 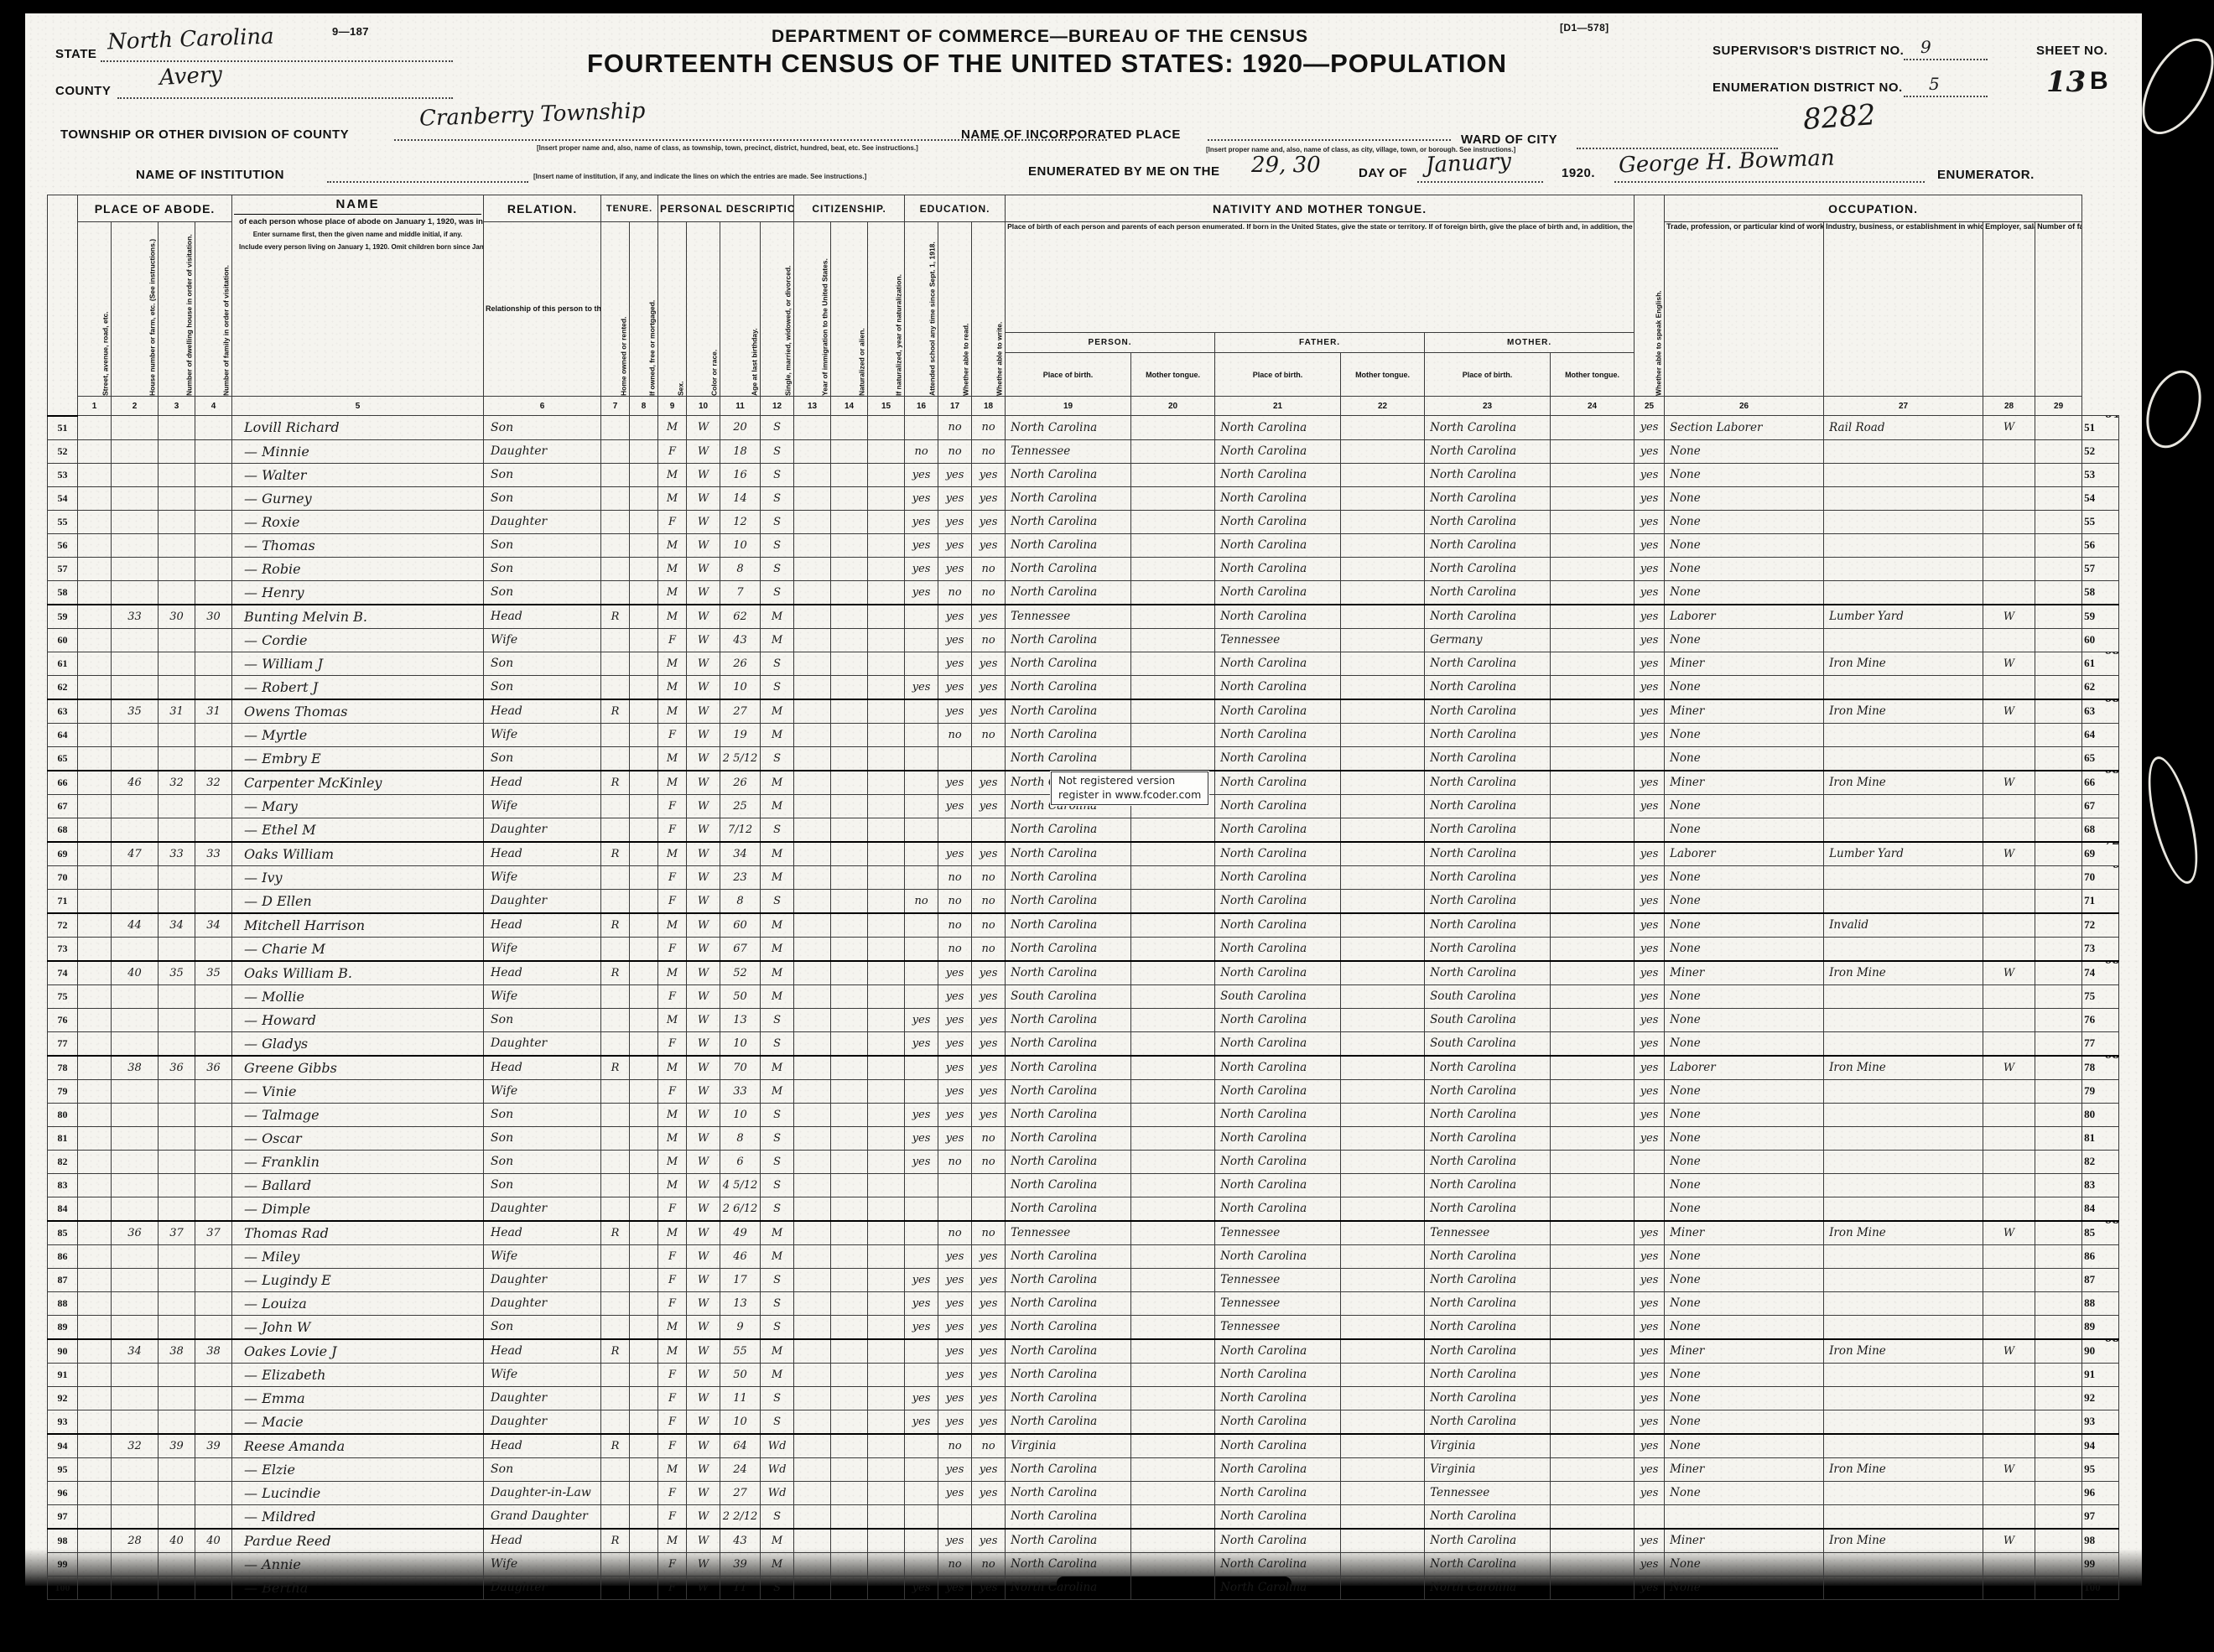 What do you see at coordinates (358, 1208) in the screenshot?
I see `cell: — Dimple` at bounding box center [358, 1208].